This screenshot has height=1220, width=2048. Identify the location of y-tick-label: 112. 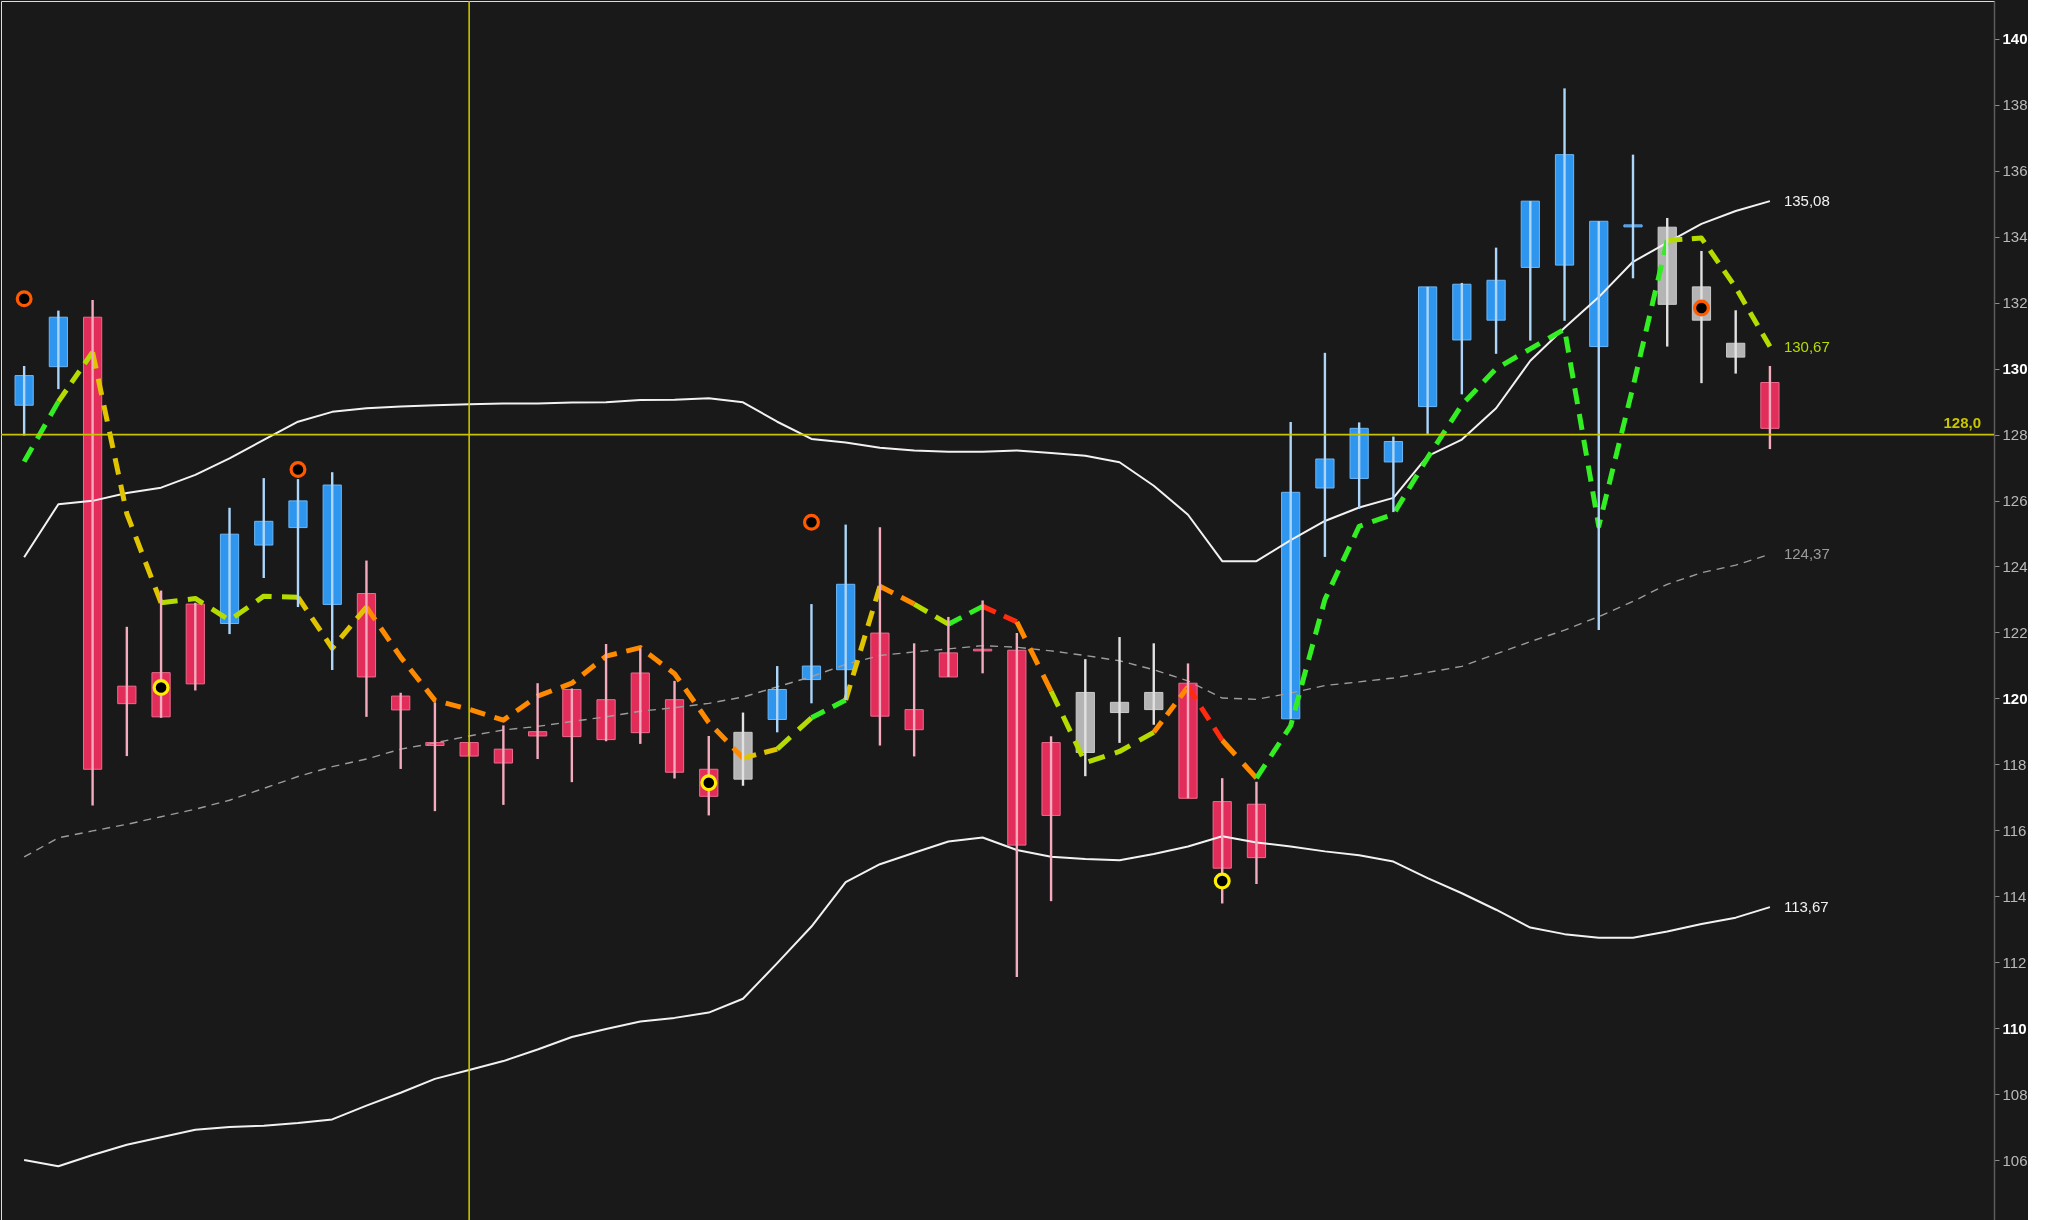
(2014, 962).